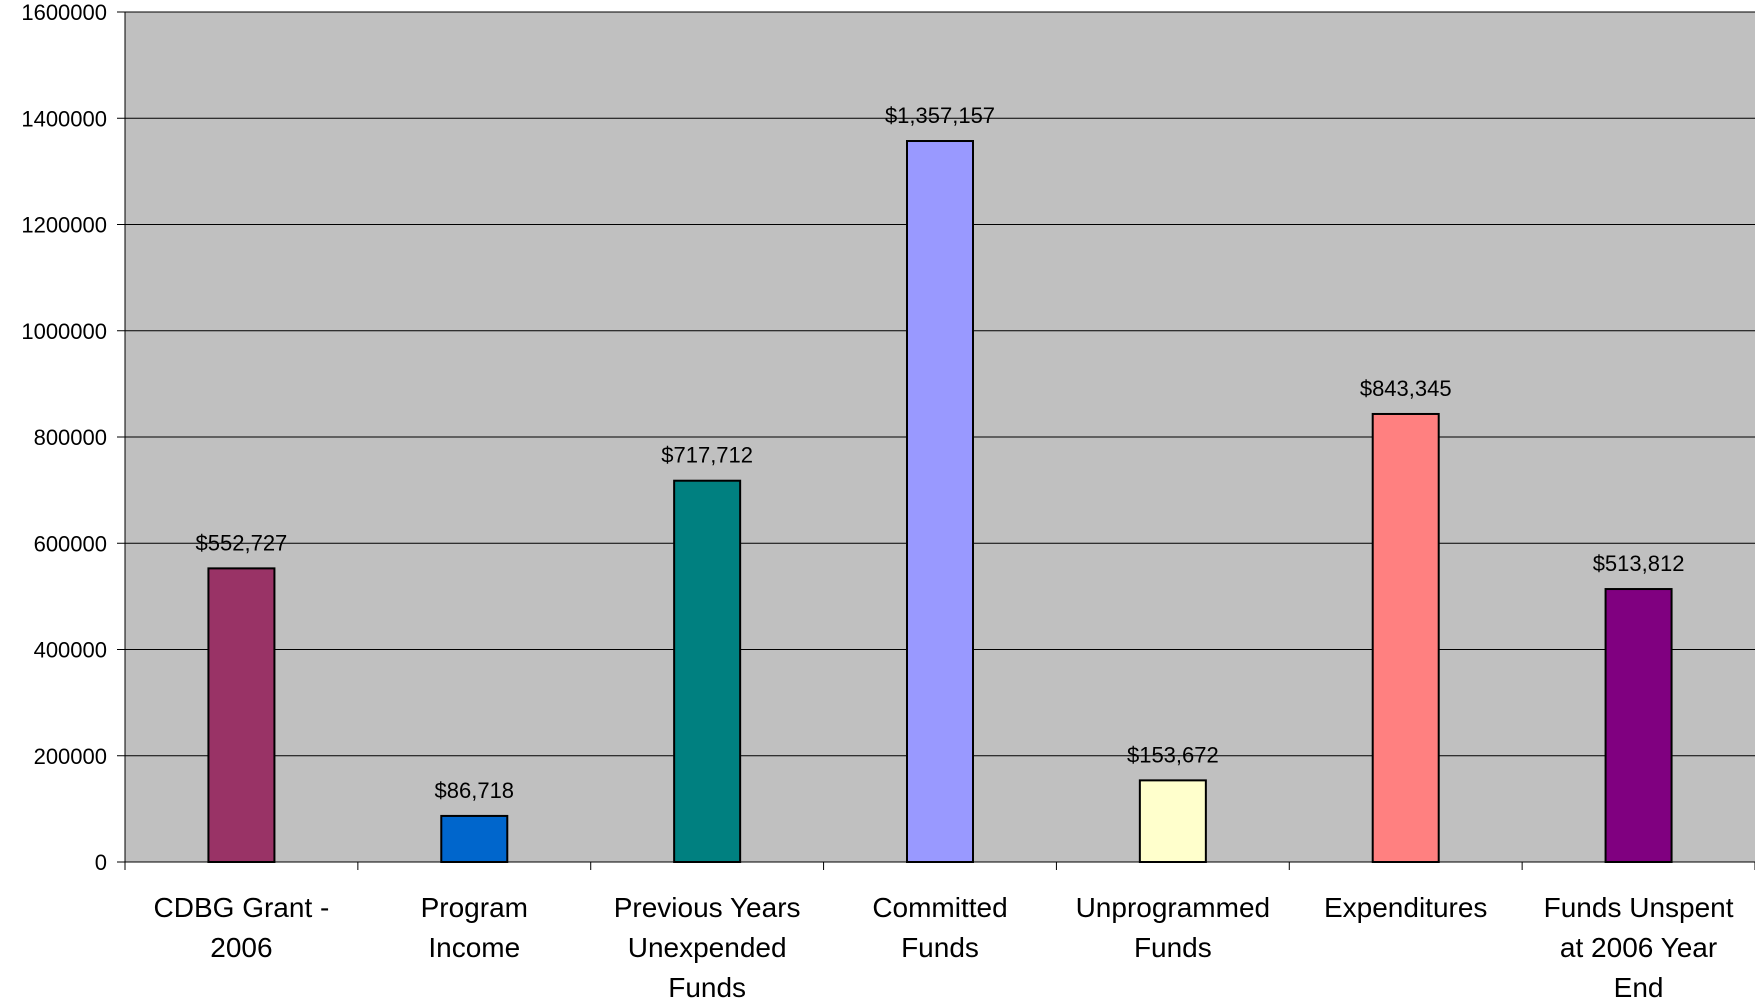  What do you see at coordinates (242, 927) in the screenshot?
I see `category-label: CDBG Grant - 2006` at bounding box center [242, 927].